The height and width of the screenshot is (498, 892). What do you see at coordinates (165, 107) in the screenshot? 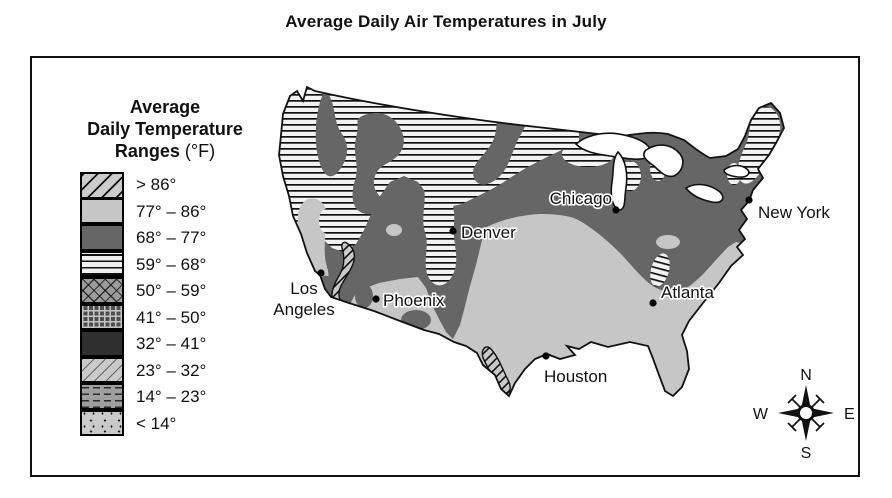
I see `legend-heading-line1: Average` at bounding box center [165, 107].